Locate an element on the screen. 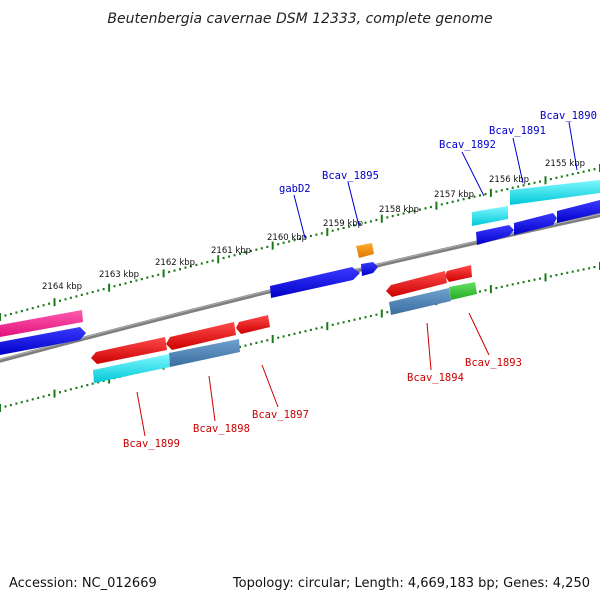 The width and height of the screenshot is (600, 600). gene-label-bcav-1898: Bcav_1898 is located at coordinates (221, 429).